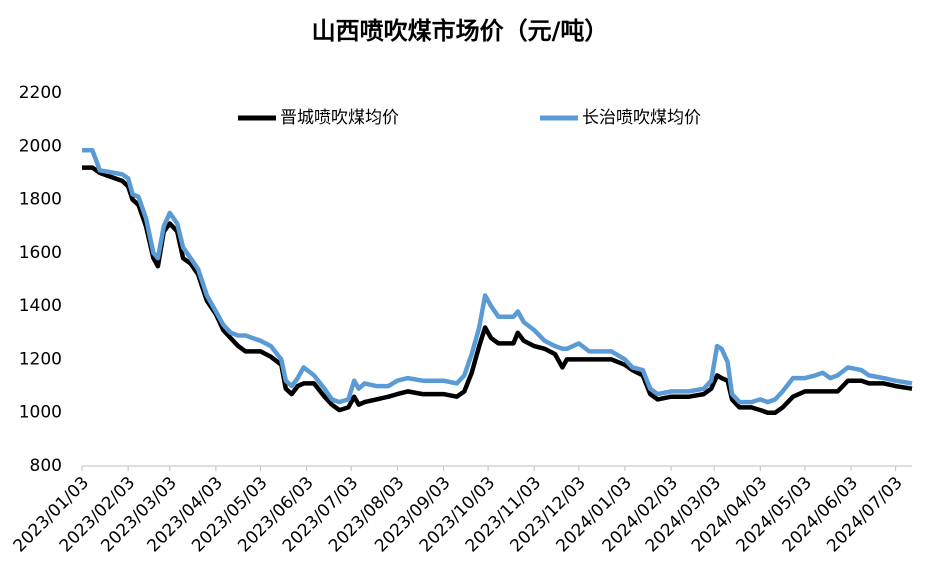  Describe the element at coordinates (40, 146) in the screenshot. I see `y-tick-label: 2000` at that location.